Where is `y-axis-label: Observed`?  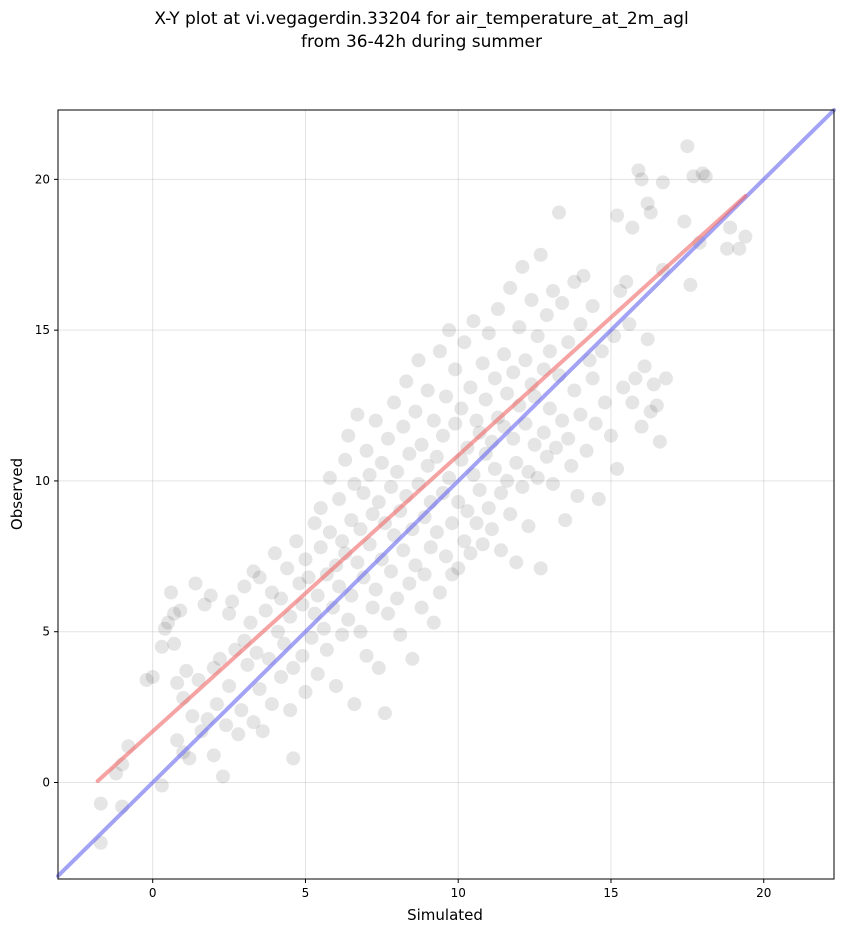 y-axis-label: Observed is located at coordinates (17, 494).